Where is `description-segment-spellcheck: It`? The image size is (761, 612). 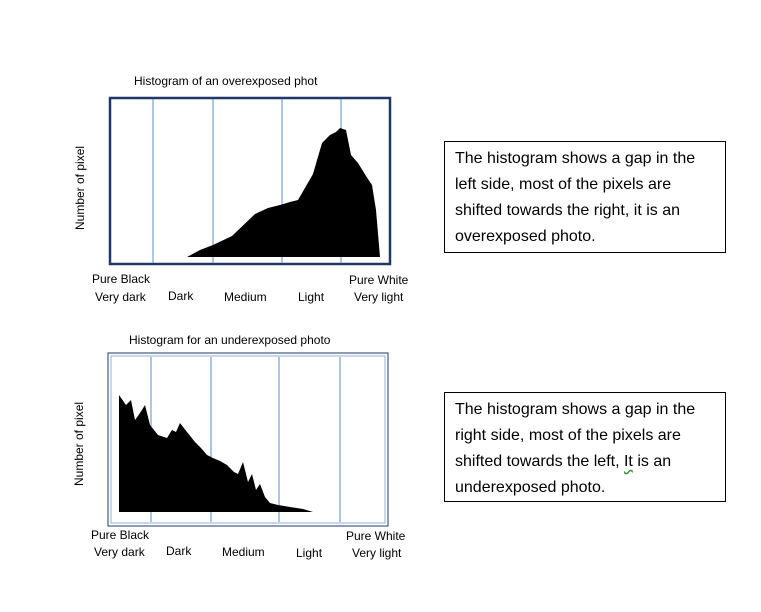
description-segment-spellcheck: It is located at coordinates (628, 461).